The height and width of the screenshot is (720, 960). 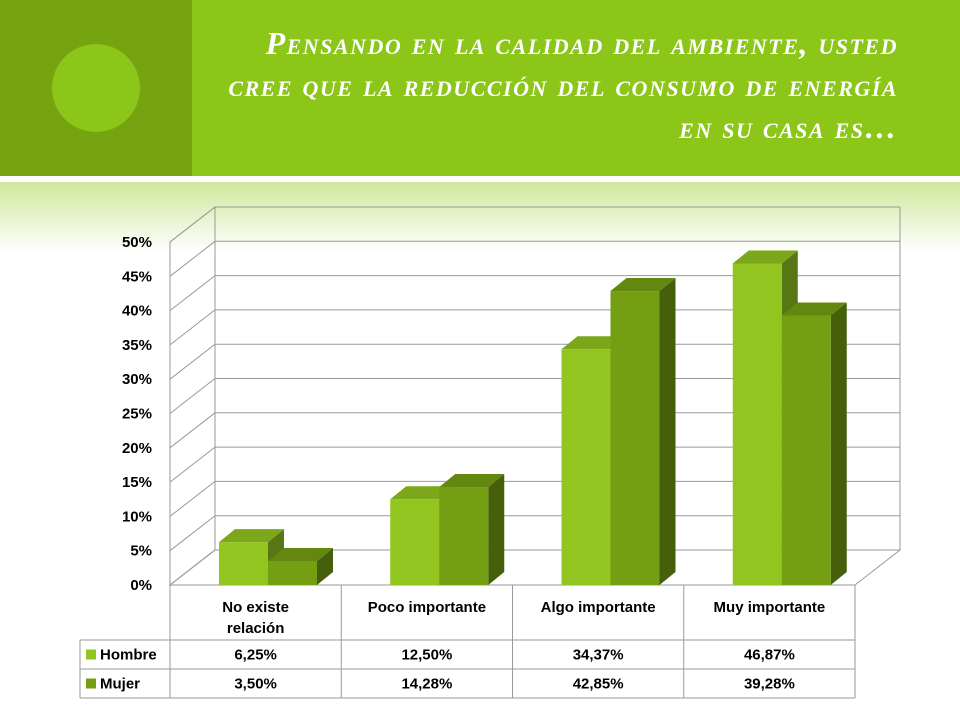 What do you see at coordinates (769, 655) in the screenshot?
I see `data-value: 46,87%` at bounding box center [769, 655].